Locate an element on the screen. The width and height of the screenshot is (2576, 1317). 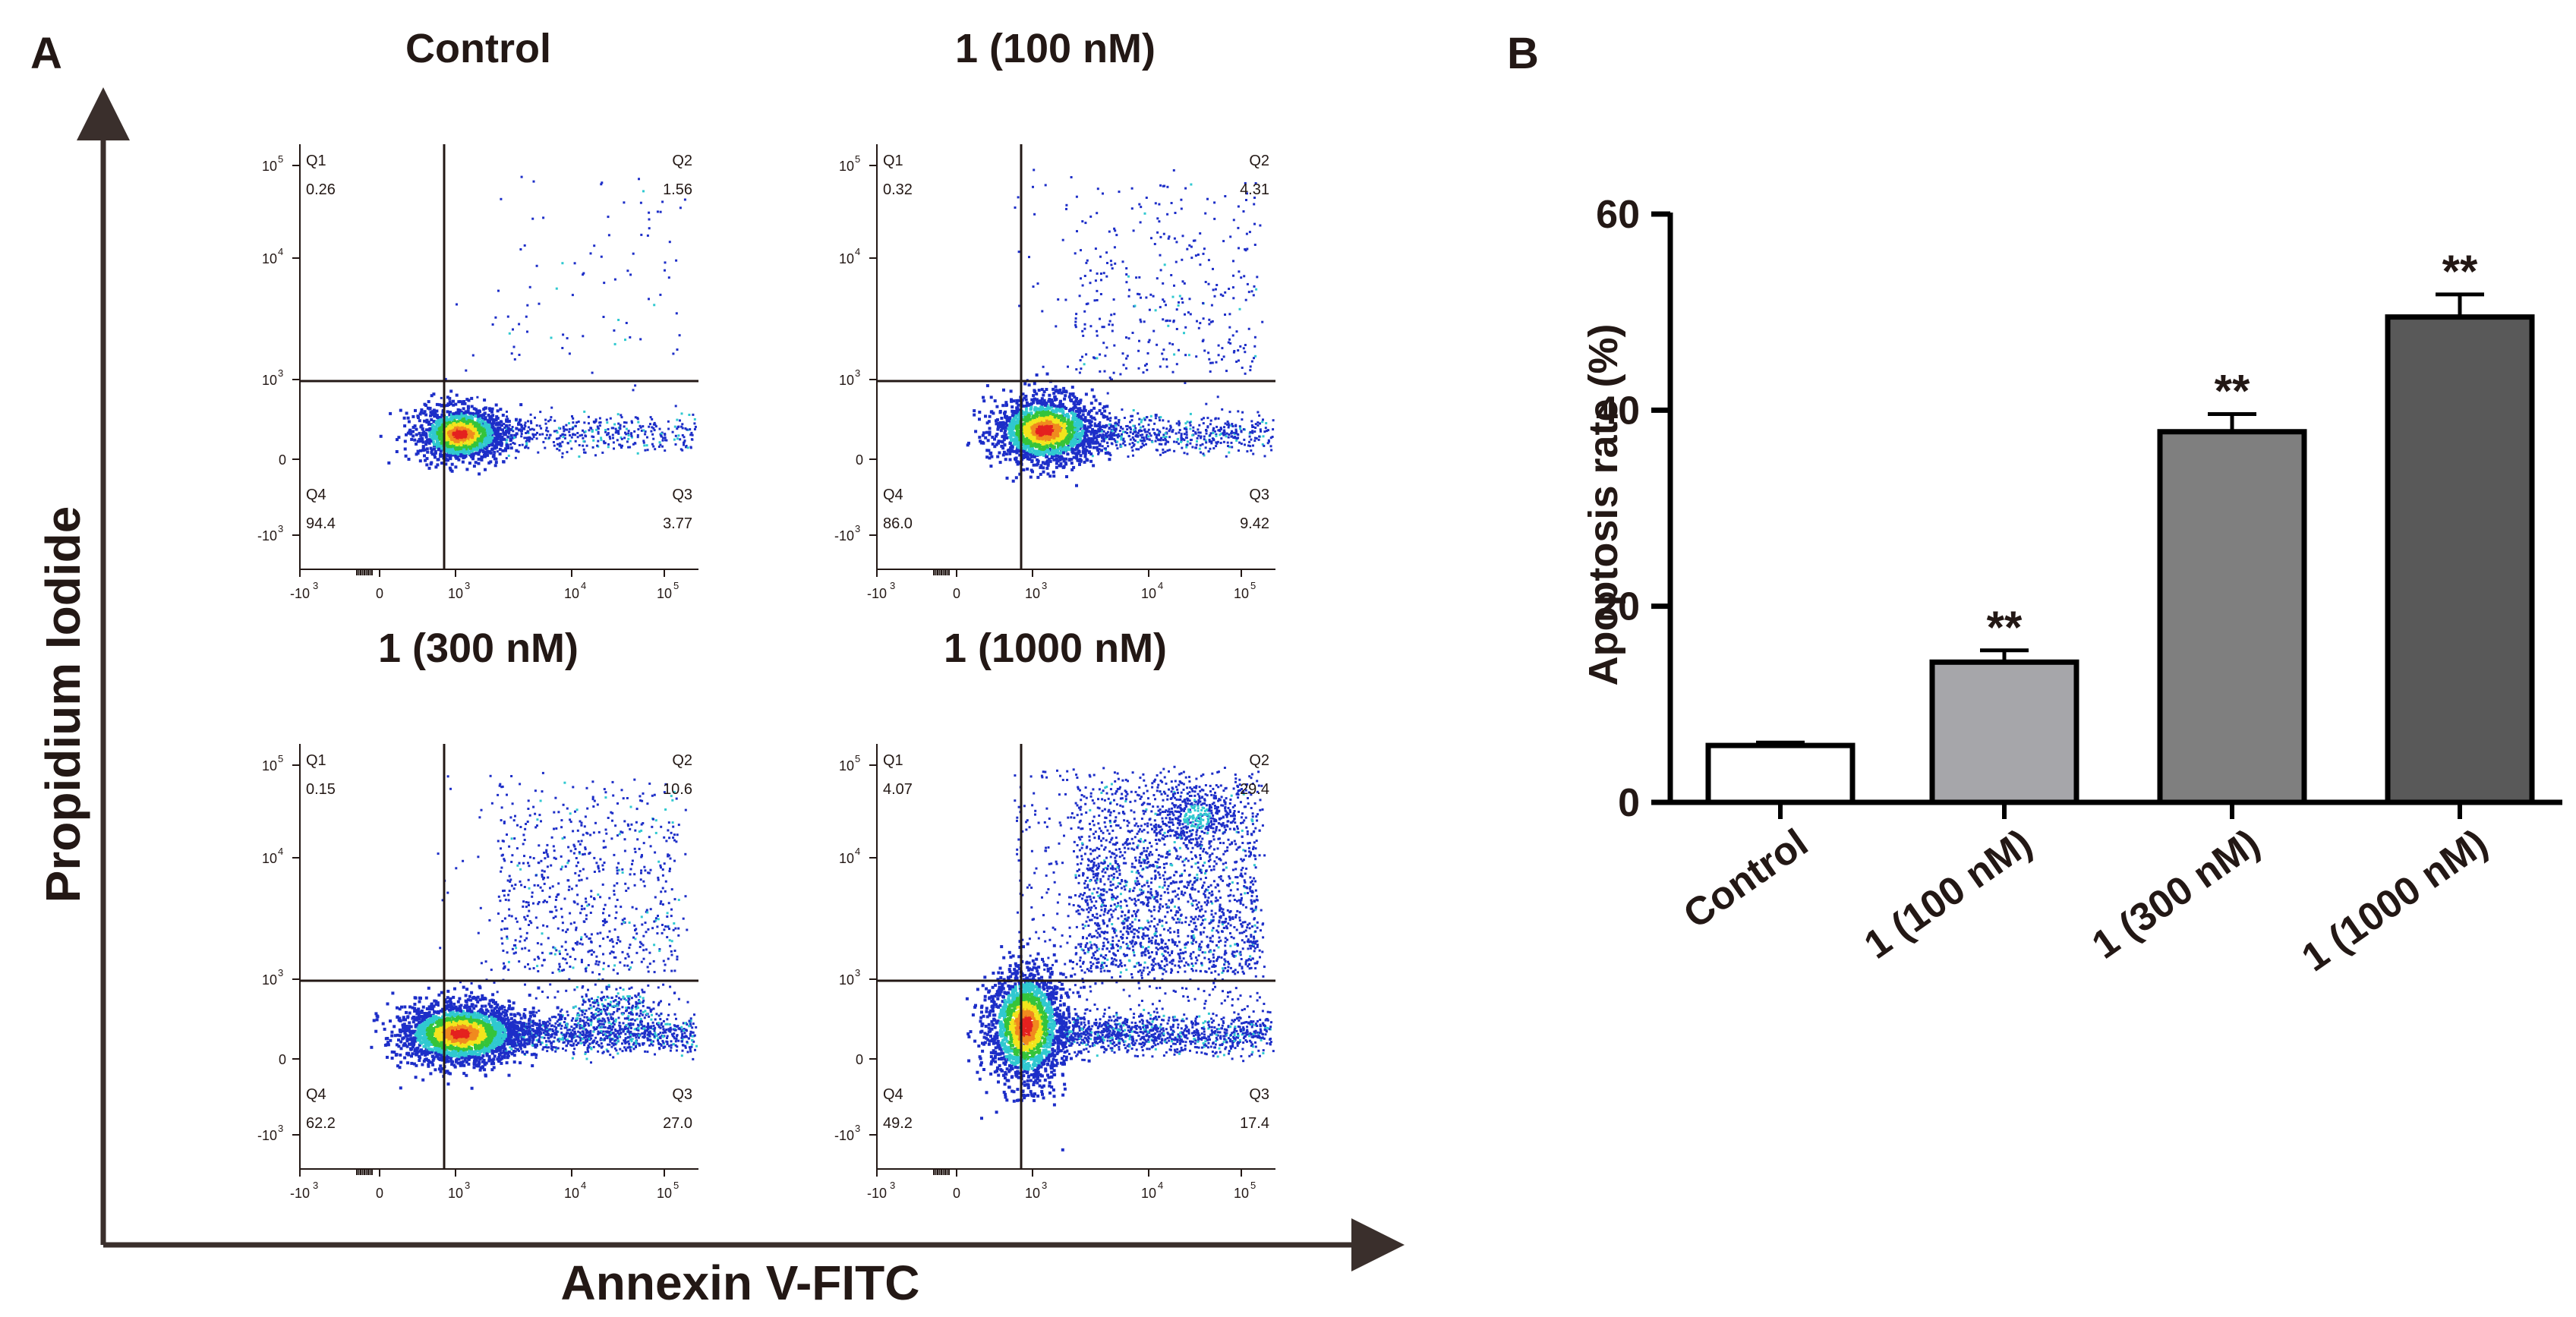
q2-value: 1.56 is located at coordinates (677, 189).